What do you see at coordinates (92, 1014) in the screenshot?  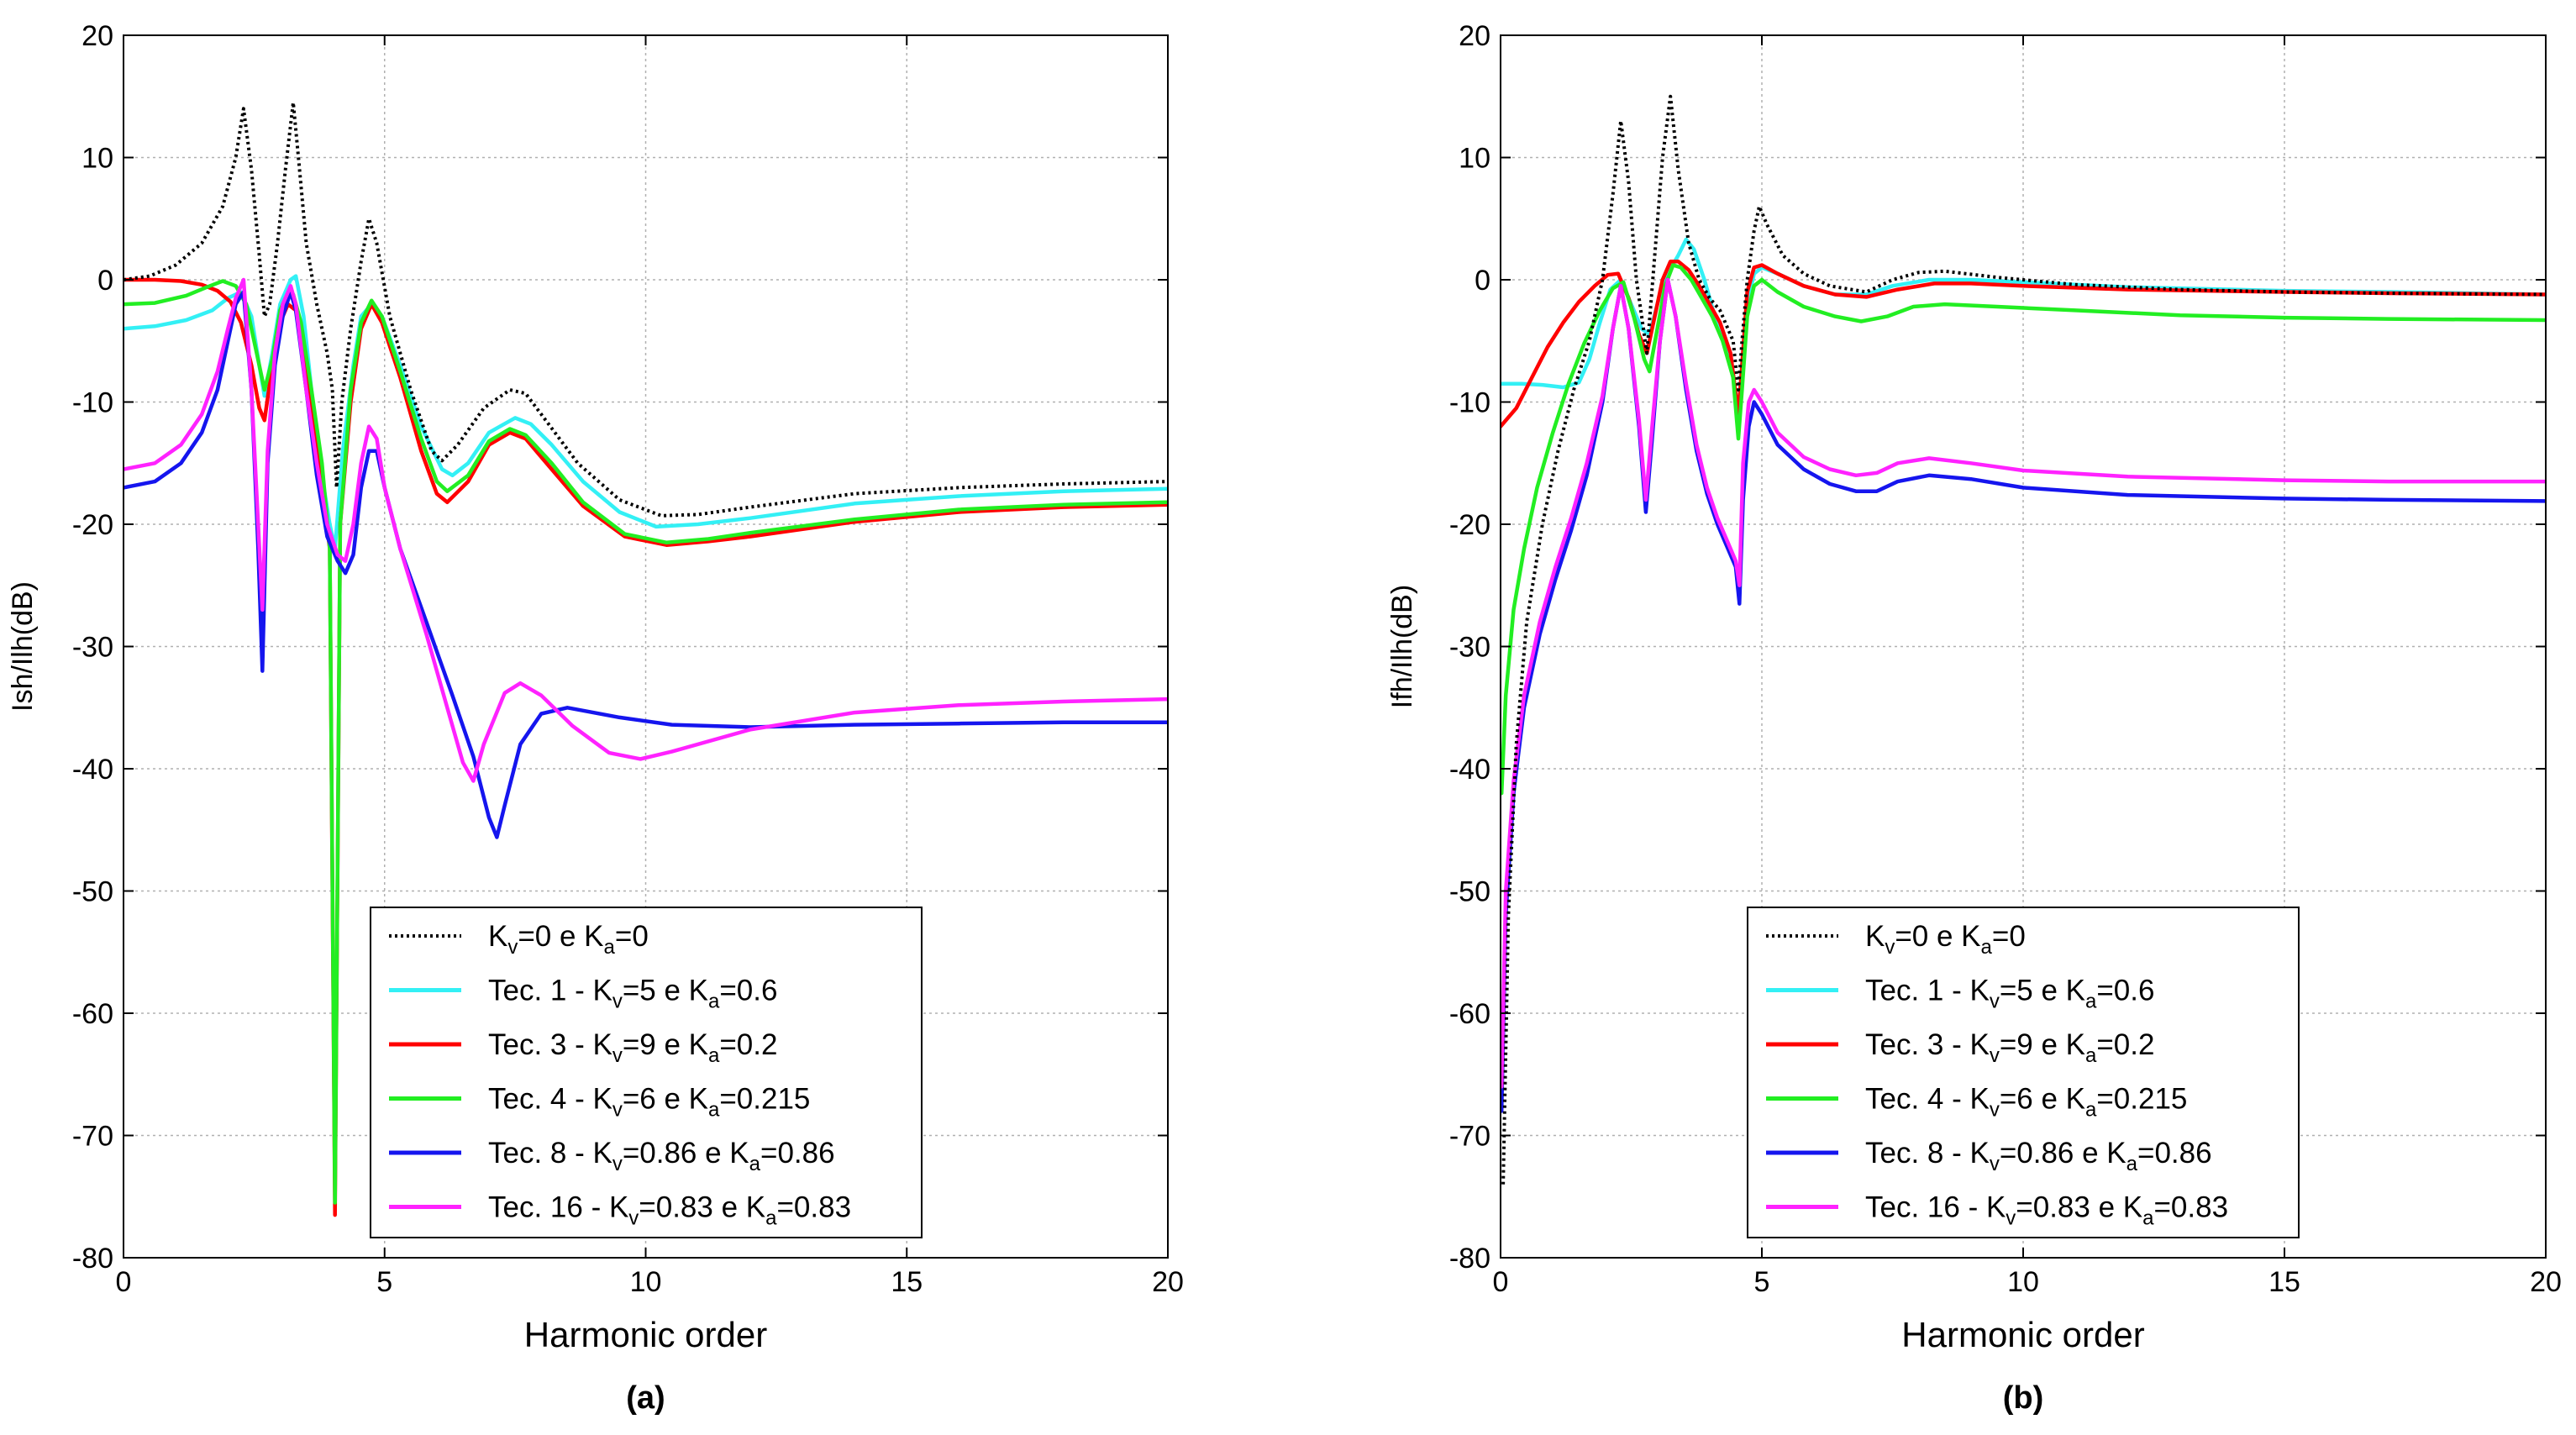 I see `y-tick-label-a: -60` at bounding box center [92, 1014].